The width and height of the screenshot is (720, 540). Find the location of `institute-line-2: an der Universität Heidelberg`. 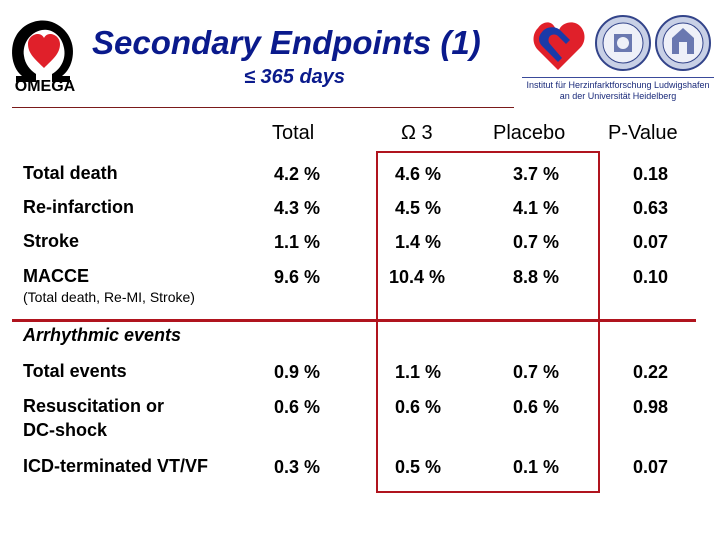

institute-line-2: an der Universität Heidelberg is located at coordinates (618, 96).